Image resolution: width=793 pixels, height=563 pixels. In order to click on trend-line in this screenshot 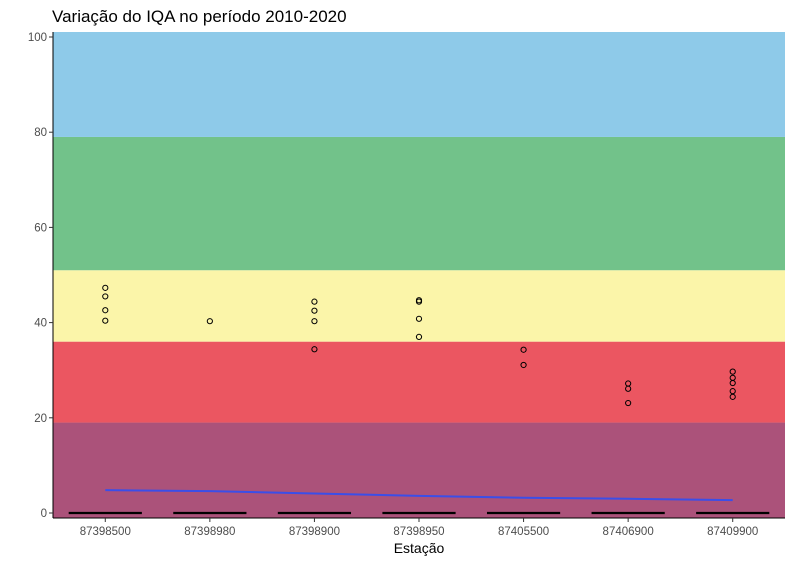, I will do `click(419, 495)`.